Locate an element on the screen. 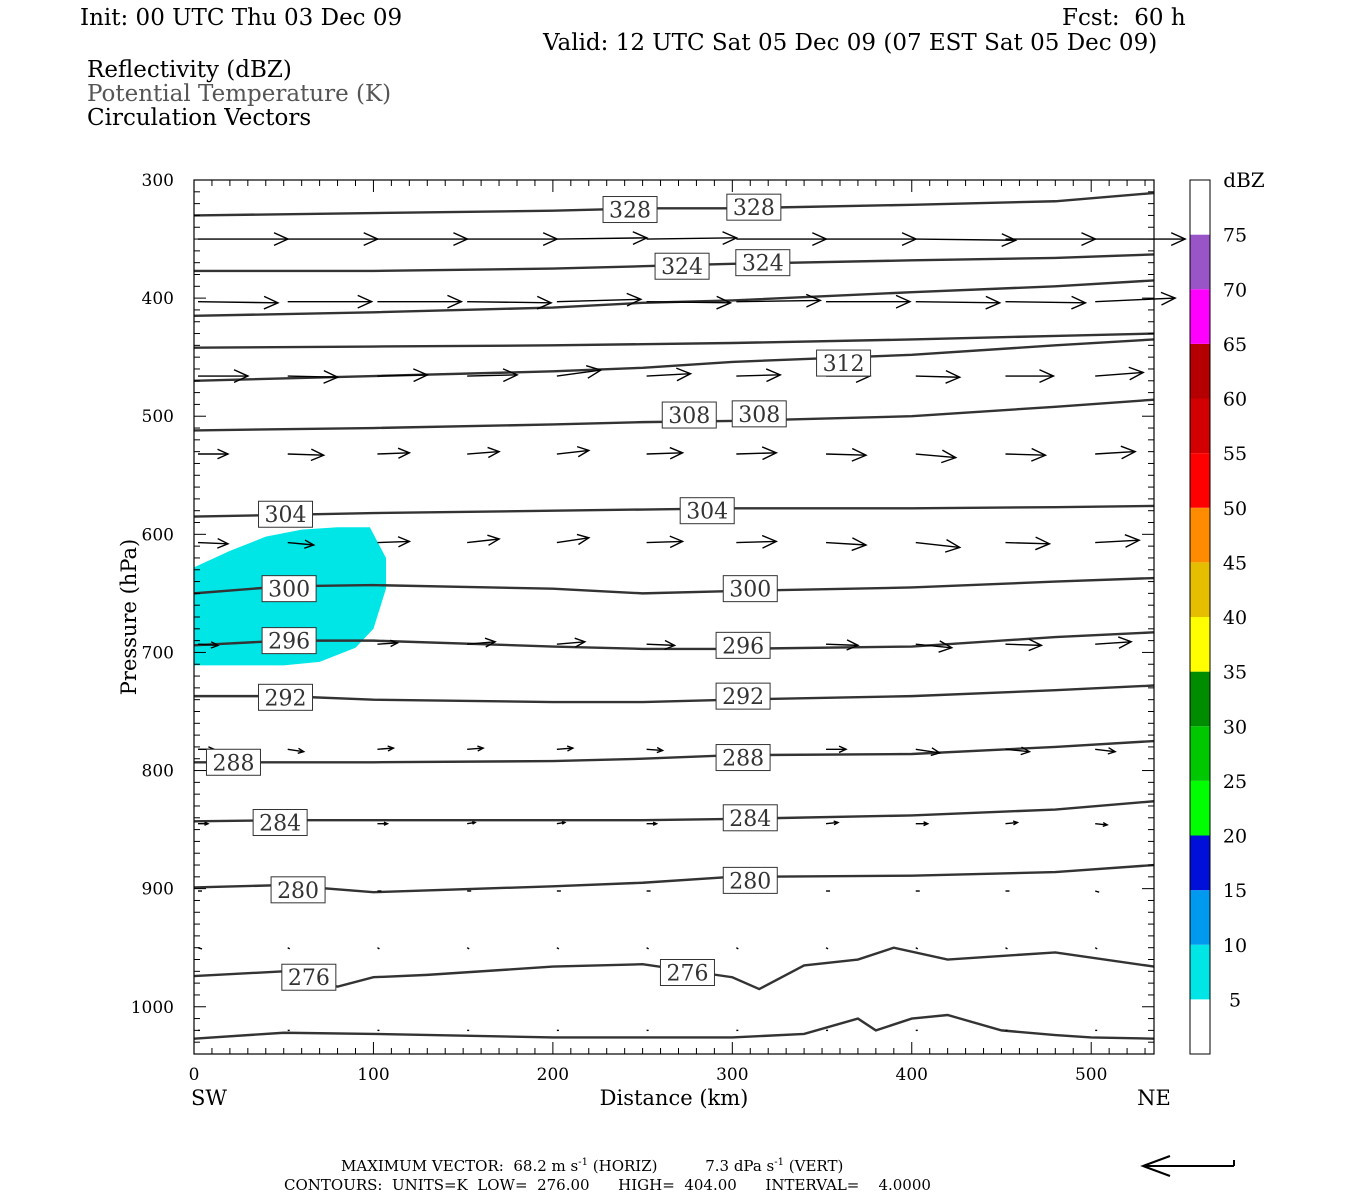 The height and width of the screenshot is (1200, 1350). contour-label-text: 324 is located at coordinates (763, 264).